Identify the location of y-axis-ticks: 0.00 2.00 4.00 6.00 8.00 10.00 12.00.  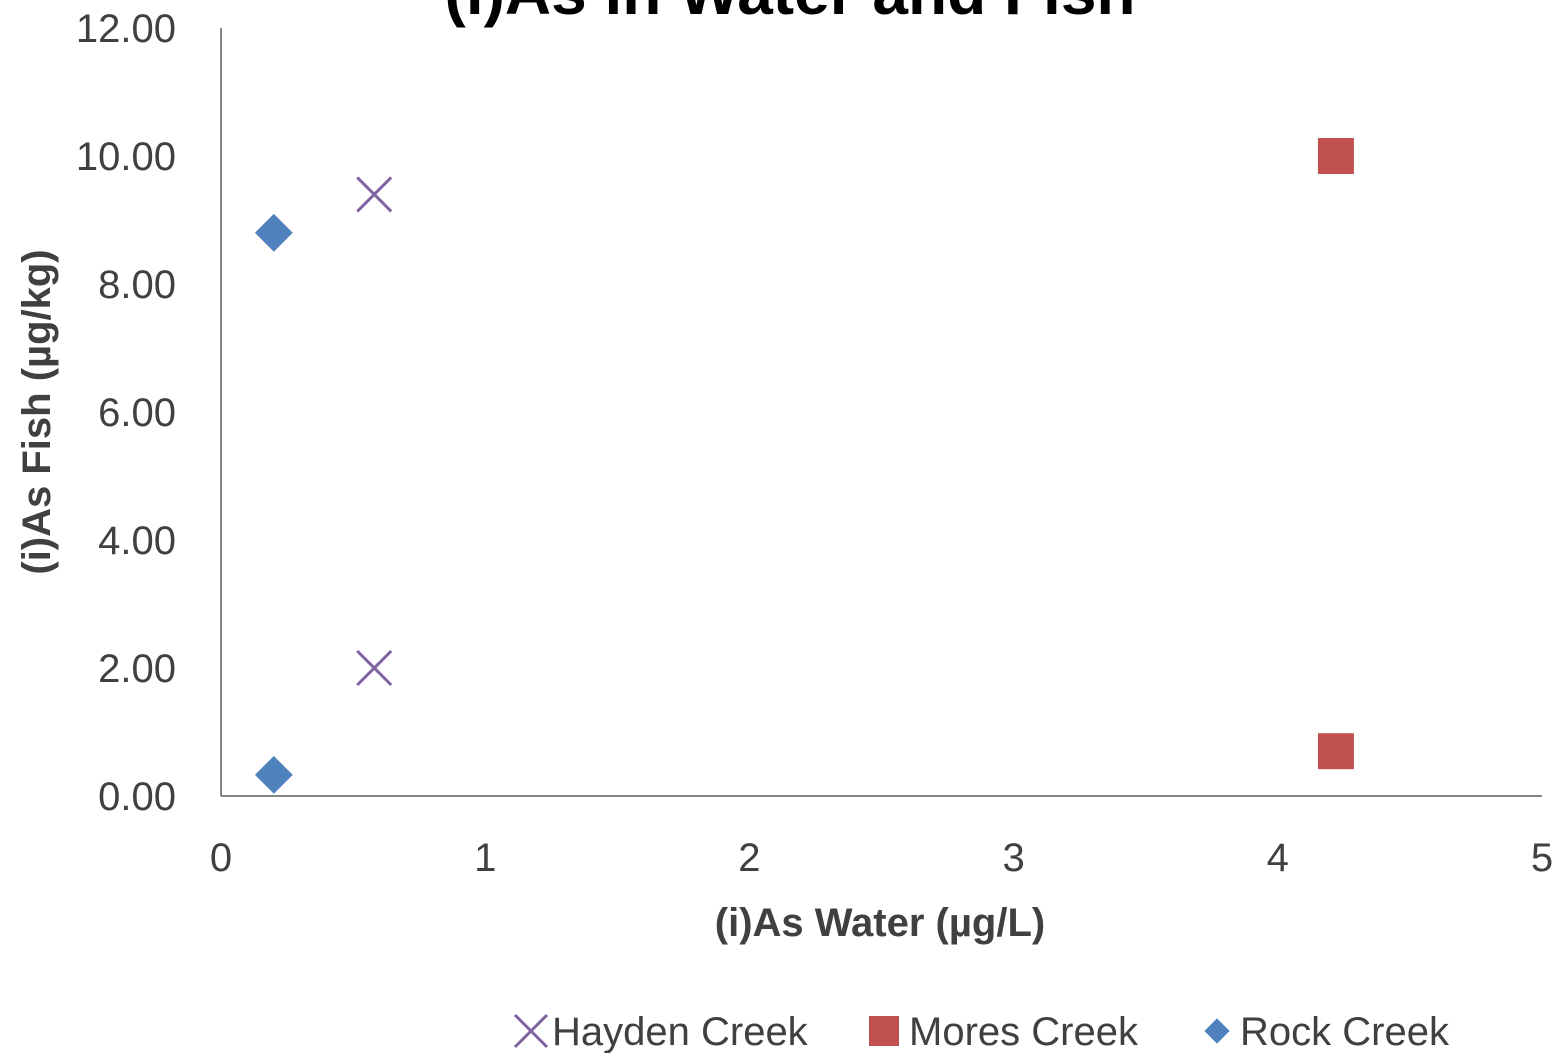
(126, 413).